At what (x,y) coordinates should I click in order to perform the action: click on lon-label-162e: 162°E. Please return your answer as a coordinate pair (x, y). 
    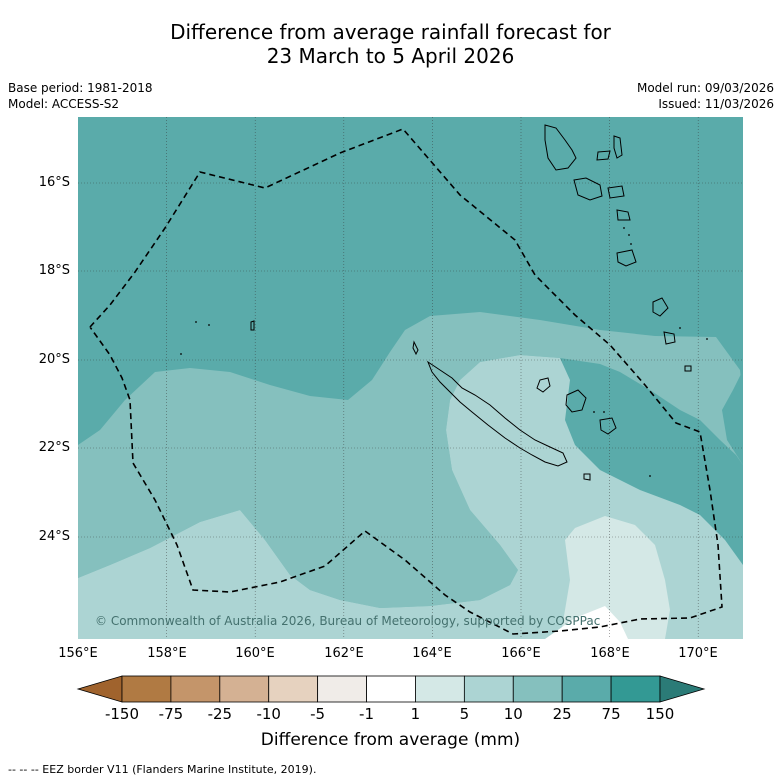
    Looking at the image, I should click on (344, 653).